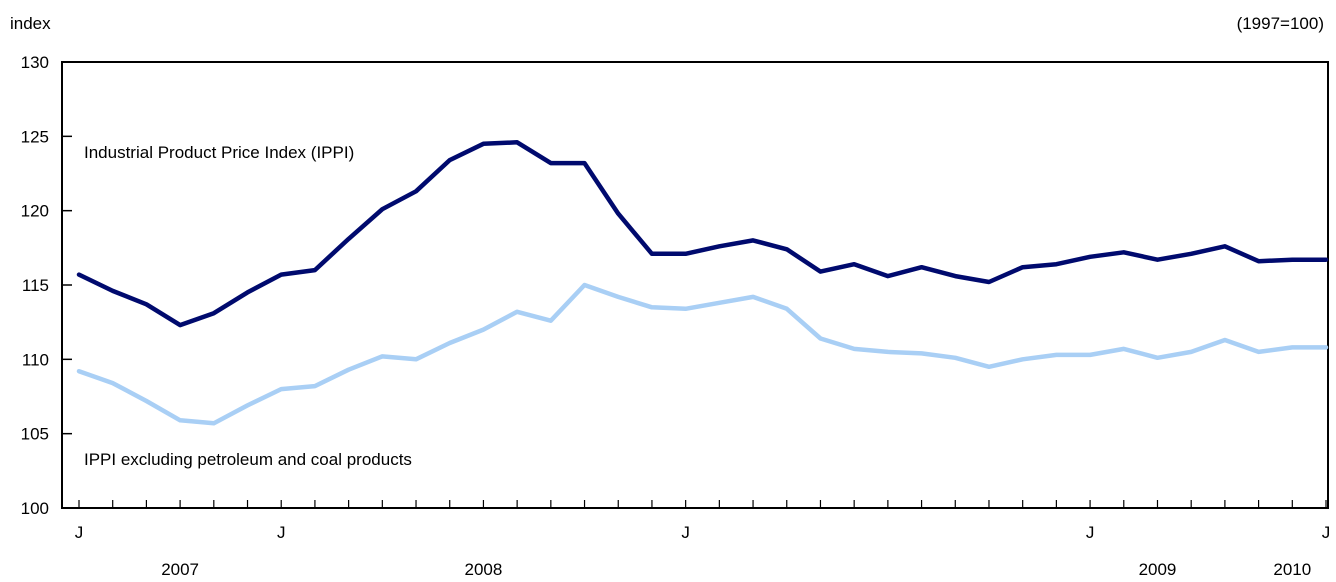 The width and height of the screenshot is (1336, 582). I want to click on series-label-ippi: Industrial Product Price Index (IPPI), so click(219, 152).